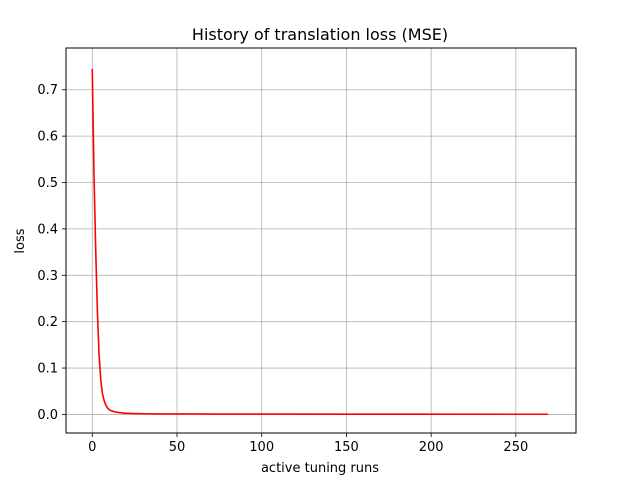  What do you see at coordinates (47, 137) in the screenshot?
I see `y-tick-label: 0.6` at bounding box center [47, 137].